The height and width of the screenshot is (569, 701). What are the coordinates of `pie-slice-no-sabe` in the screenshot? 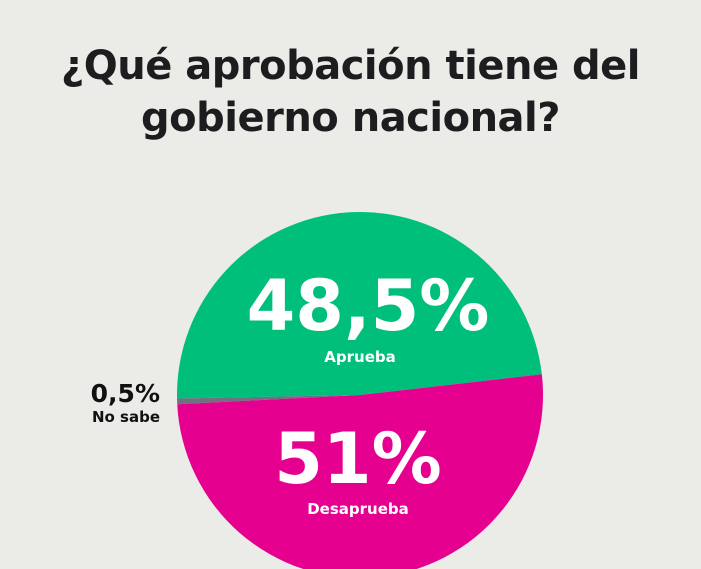 It's located at (268, 400).